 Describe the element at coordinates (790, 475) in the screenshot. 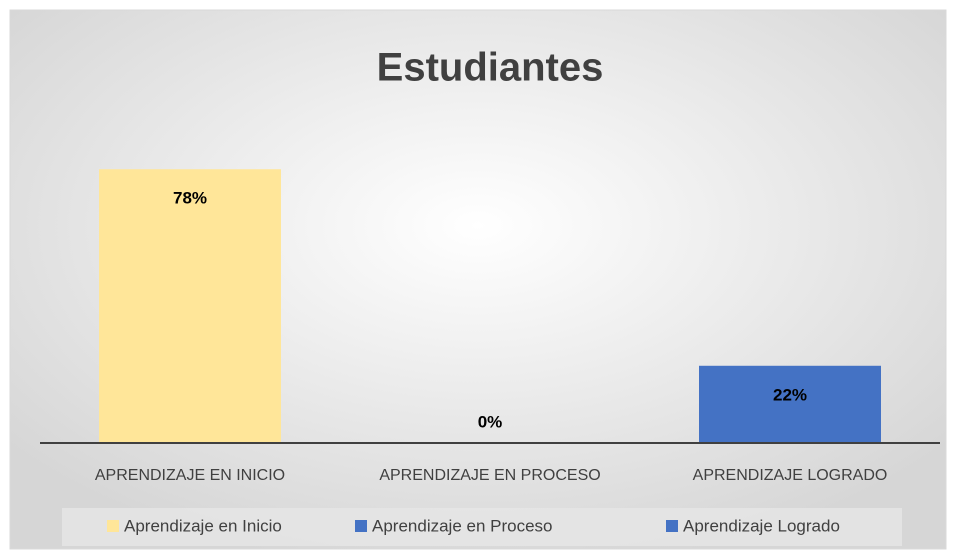

I see `x-tick-label: APRENDIZAJE LOGRADO` at that location.